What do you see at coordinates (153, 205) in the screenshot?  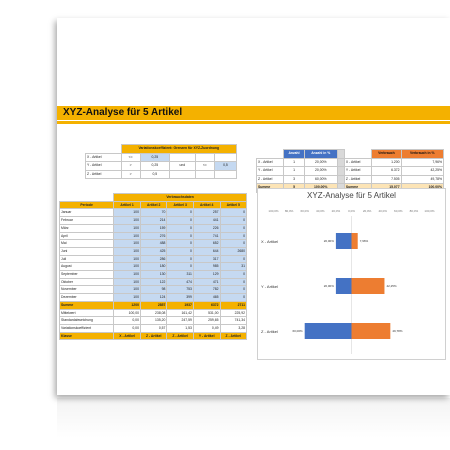 I see `article-header: Artikel 2` at bounding box center [153, 205].